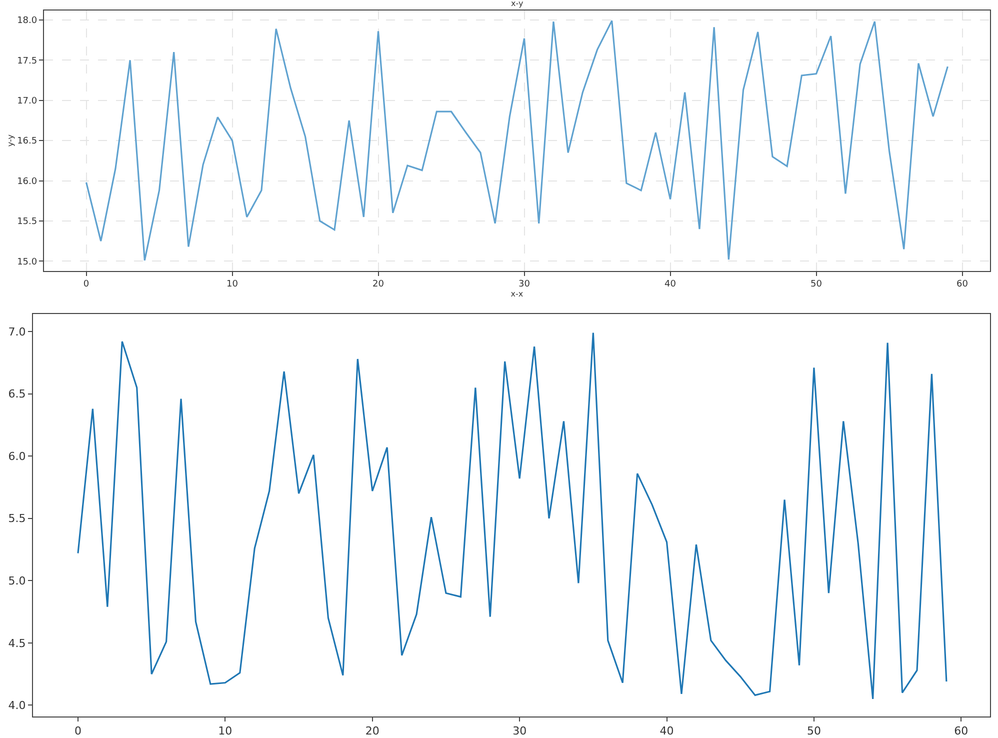 The width and height of the screenshot is (998, 738). What do you see at coordinates (17, 456) in the screenshot?
I see `y-tick-label: 6.0` at bounding box center [17, 456].